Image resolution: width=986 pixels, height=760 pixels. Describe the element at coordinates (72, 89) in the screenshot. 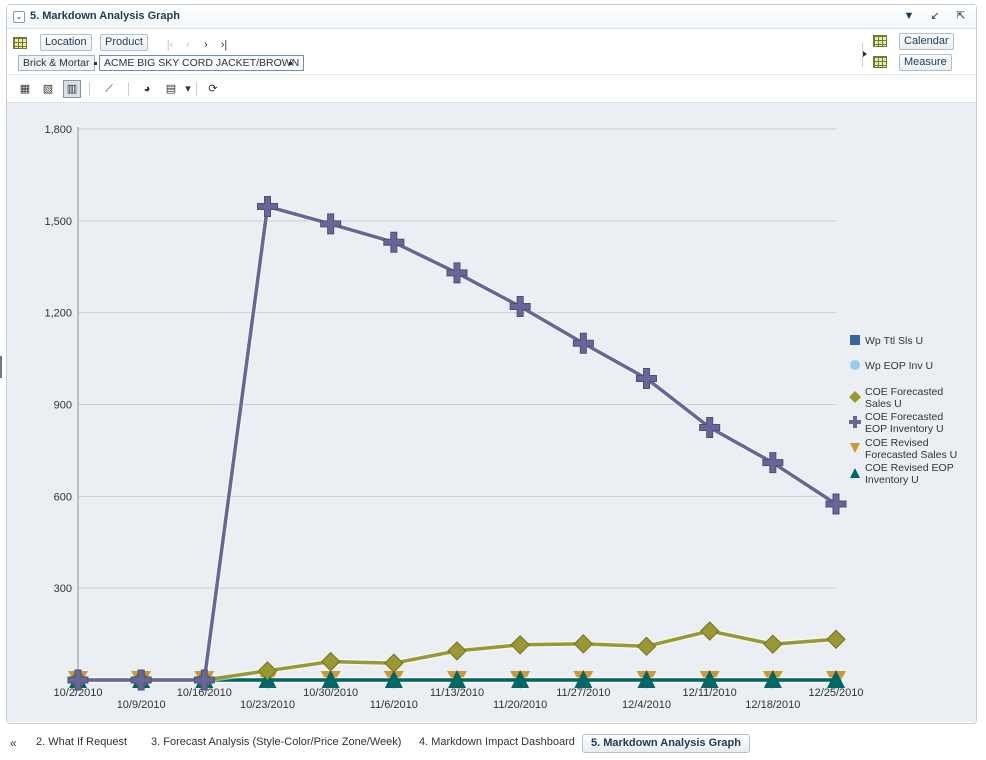

I see `bar-chart-icon: ▥` at that location.